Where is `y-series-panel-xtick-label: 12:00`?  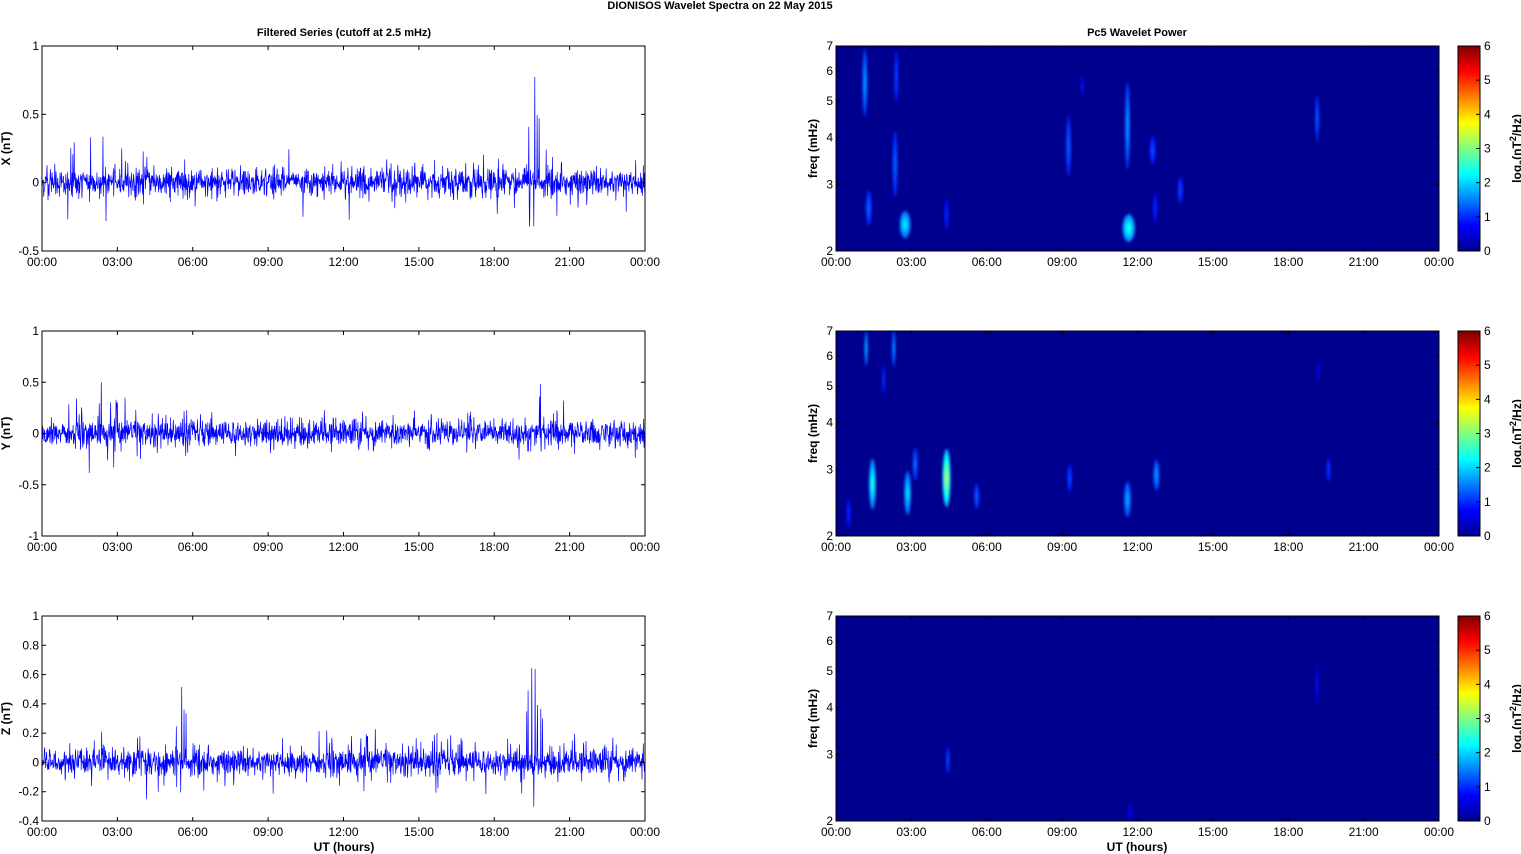
y-series-panel-xtick-label: 12:00 is located at coordinates (343, 547).